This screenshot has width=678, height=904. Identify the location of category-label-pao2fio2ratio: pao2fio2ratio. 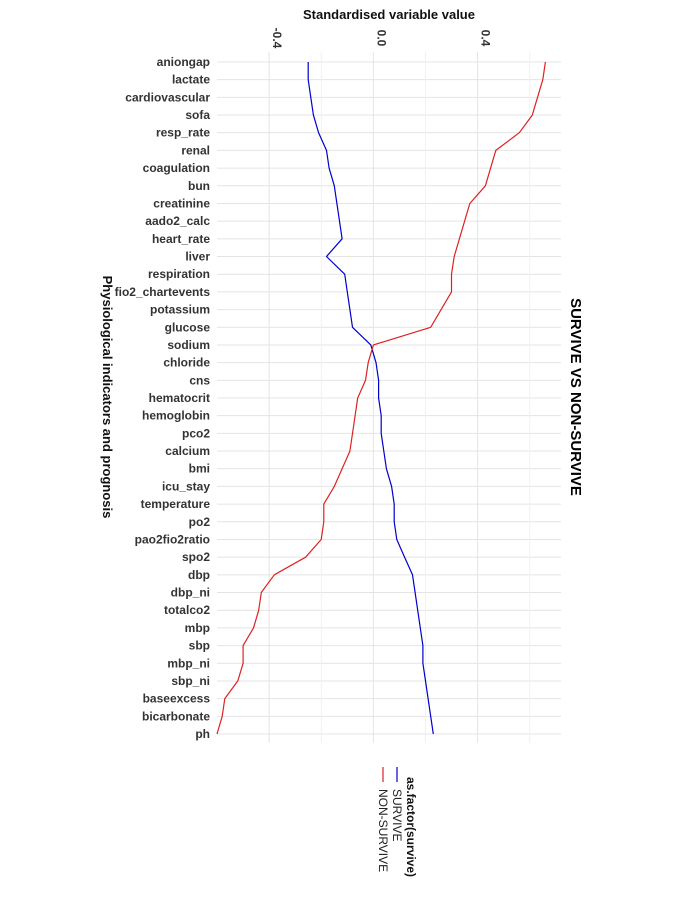
(172, 539).